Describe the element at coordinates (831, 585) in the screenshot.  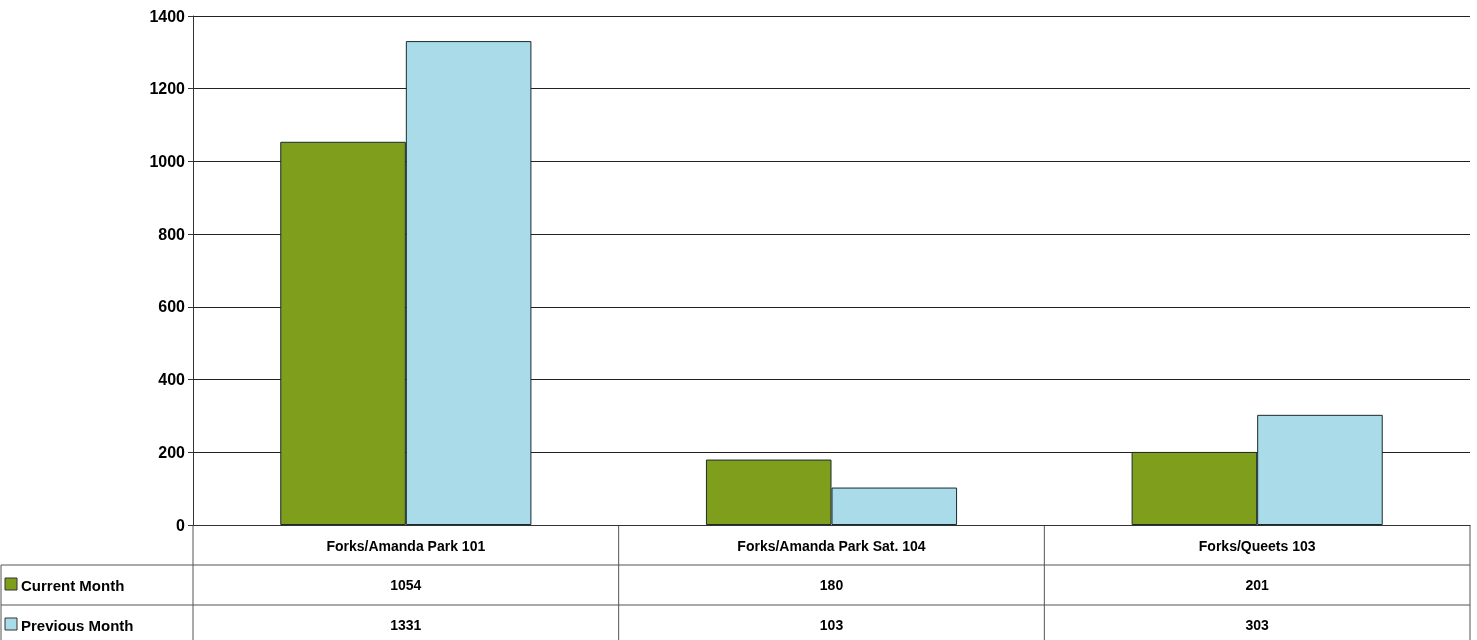
I see `data-label: 180` at that location.